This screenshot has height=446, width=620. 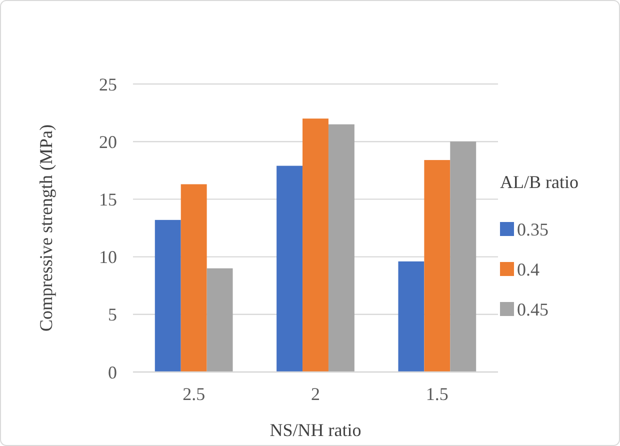 What do you see at coordinates (108, 257) in the screenshot?
I see `y-tick-label: 10` at bounding box center [108, 257].